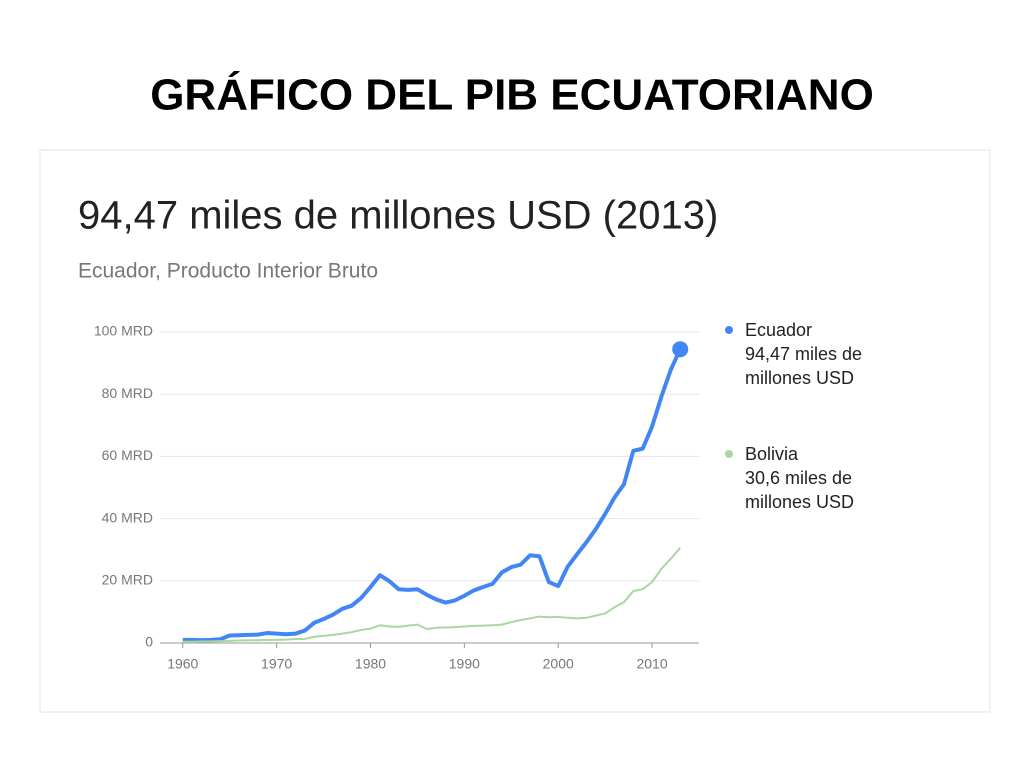  Describe the element at coordinates (127, 455) in the screenshot. I see `y-tick-label: 60 MRD` at that location.